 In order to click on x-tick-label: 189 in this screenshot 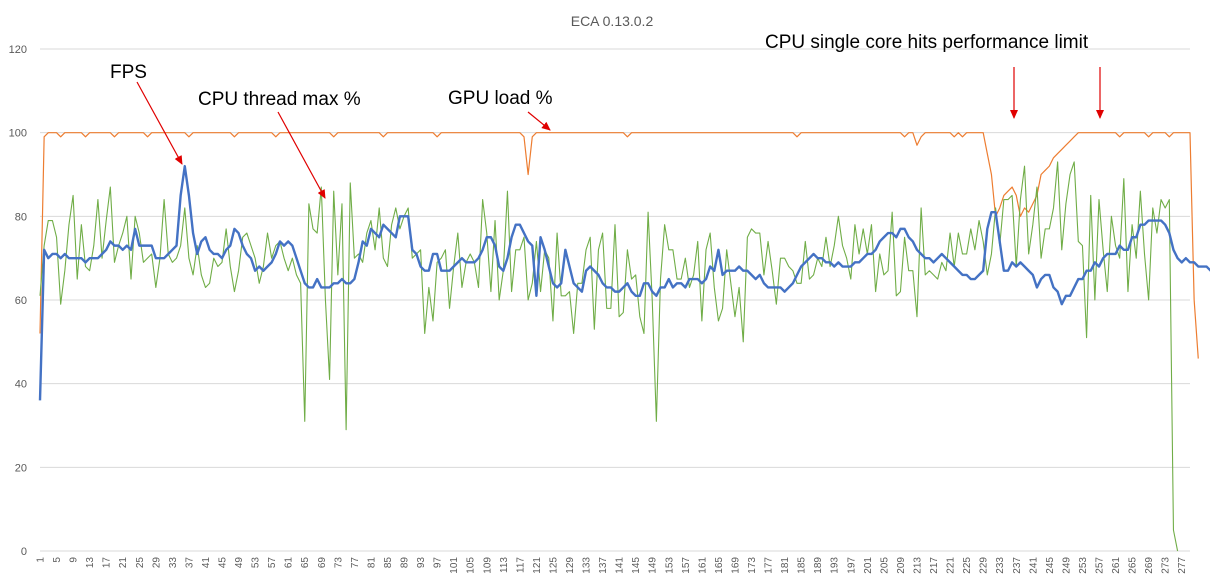, I will do `click(818, 565)`.